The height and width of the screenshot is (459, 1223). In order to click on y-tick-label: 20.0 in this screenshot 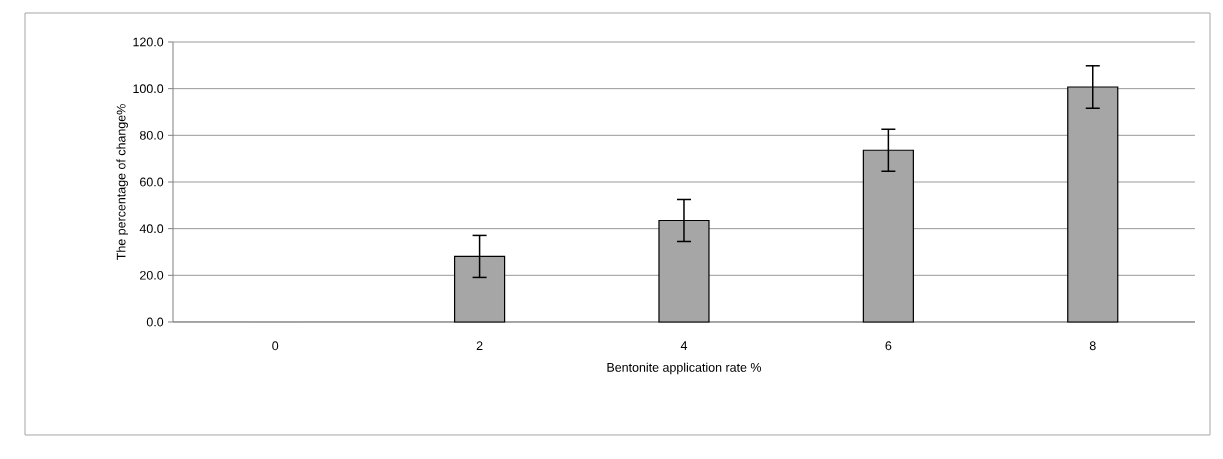, I will do `click(152, 275)`.